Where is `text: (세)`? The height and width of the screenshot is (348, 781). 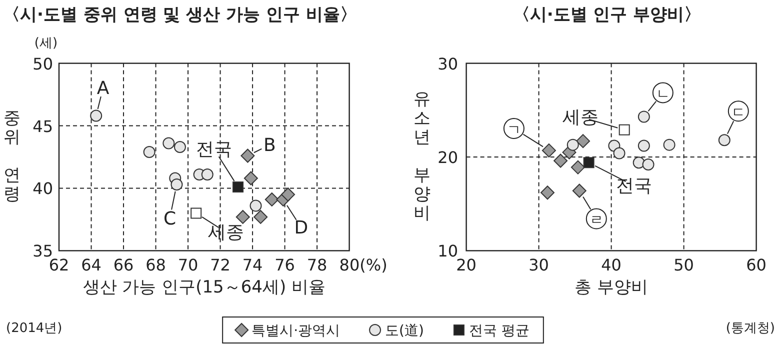 text: (세) is located at coordinates (46, 43).